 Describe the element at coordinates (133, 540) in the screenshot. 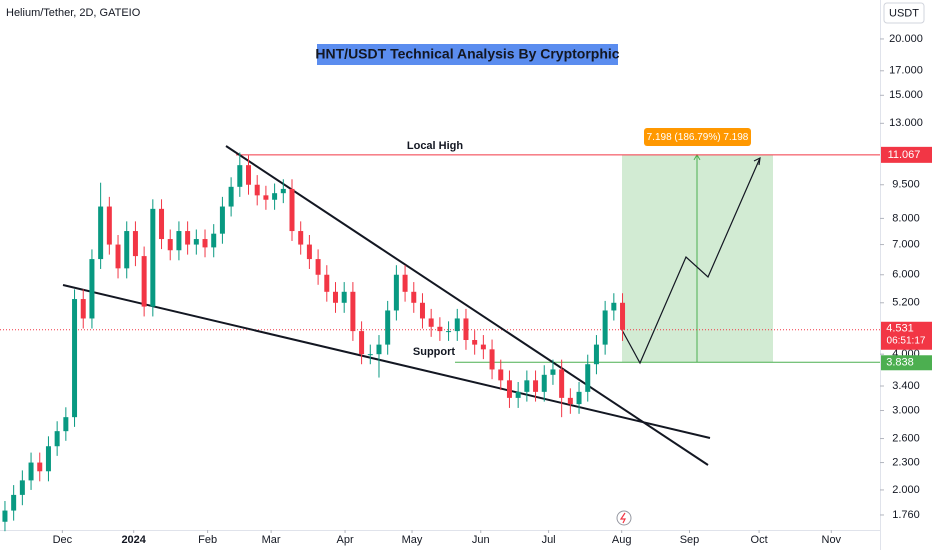

I see `x-tick-label: 2024` at that location.